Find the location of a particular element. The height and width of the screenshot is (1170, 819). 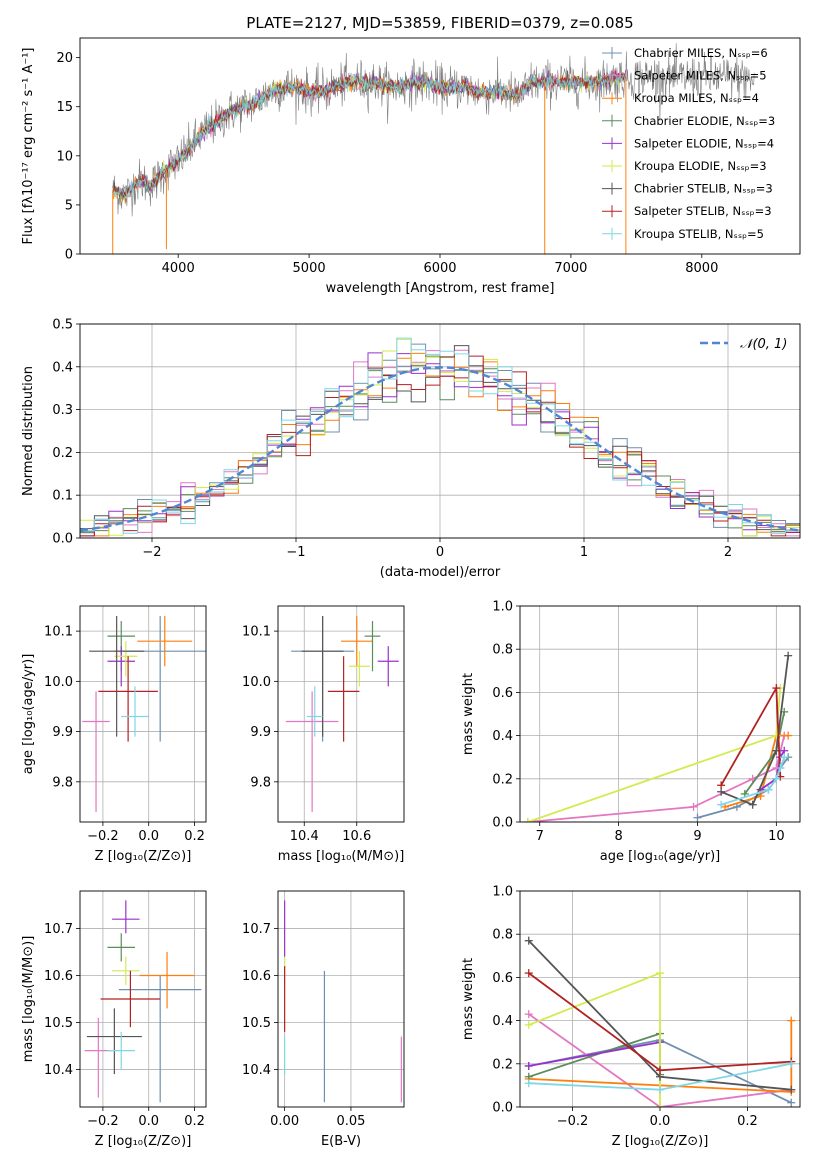

age_vs_mass-ytick-label: 10.0 is located at coordinates (256, 682).